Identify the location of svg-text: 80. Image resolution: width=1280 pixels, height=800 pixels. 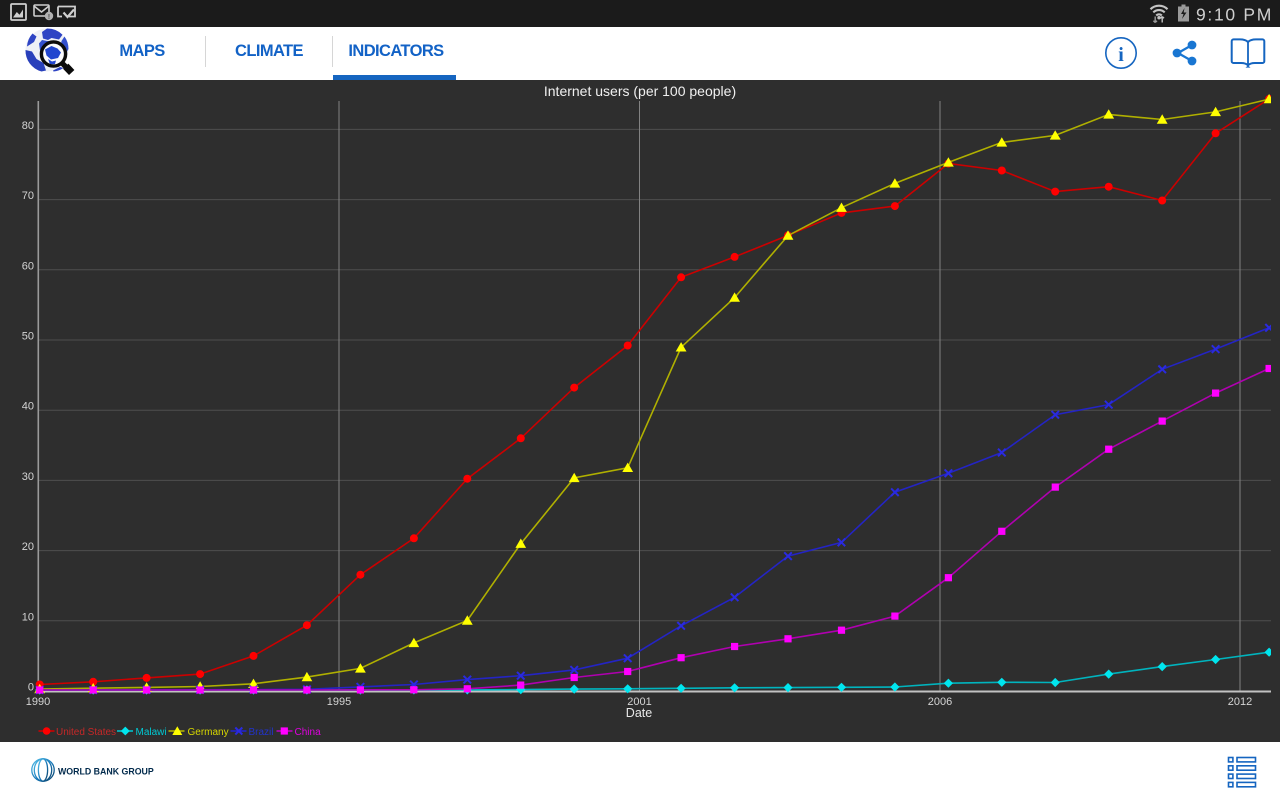
(28, 126).